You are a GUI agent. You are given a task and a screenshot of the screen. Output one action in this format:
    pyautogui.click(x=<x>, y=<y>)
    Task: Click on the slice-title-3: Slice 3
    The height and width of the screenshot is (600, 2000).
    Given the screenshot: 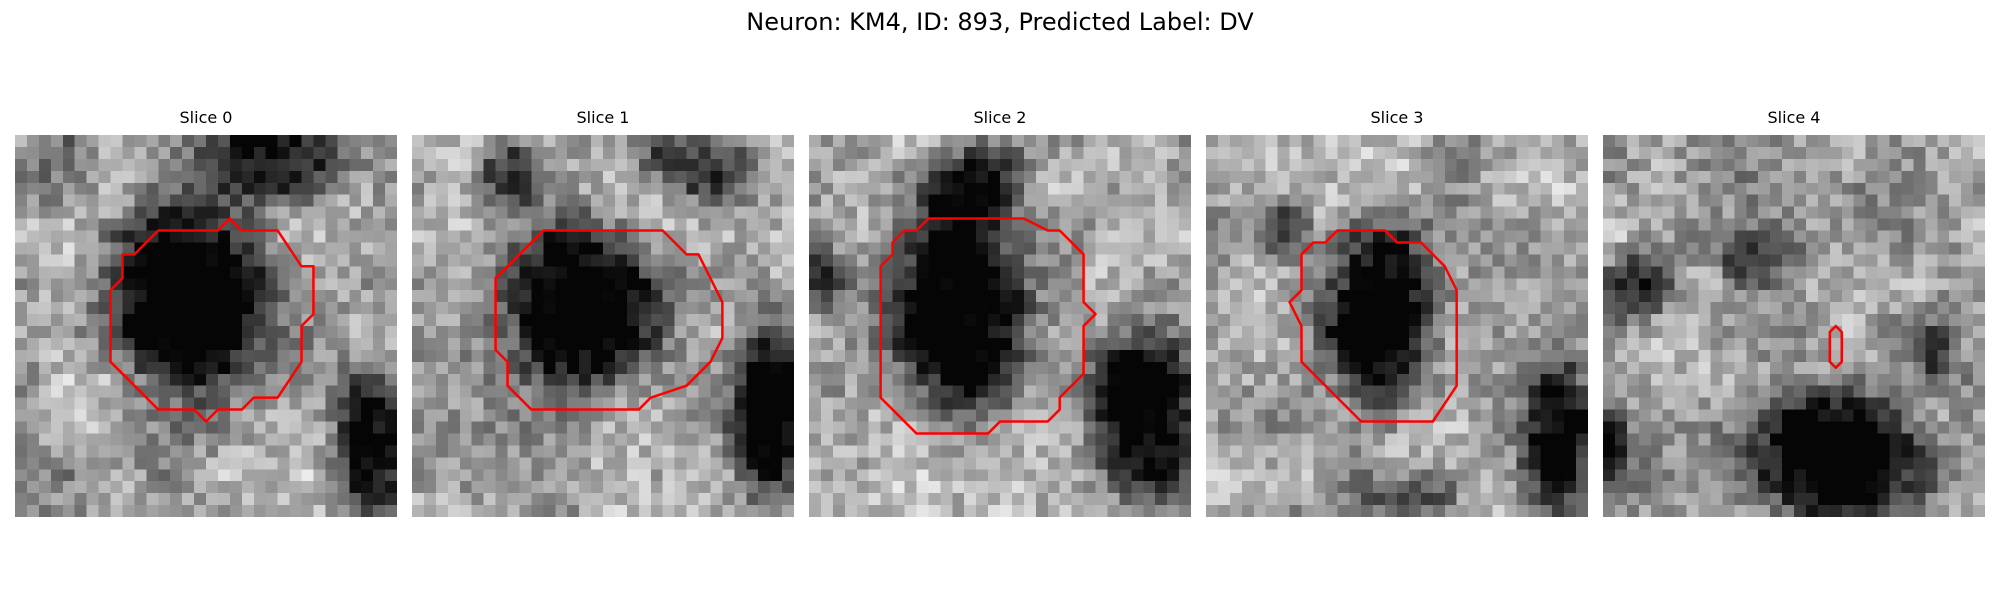 What is the action you would take?
    pyautogui.click(x=1397, y=117)
    